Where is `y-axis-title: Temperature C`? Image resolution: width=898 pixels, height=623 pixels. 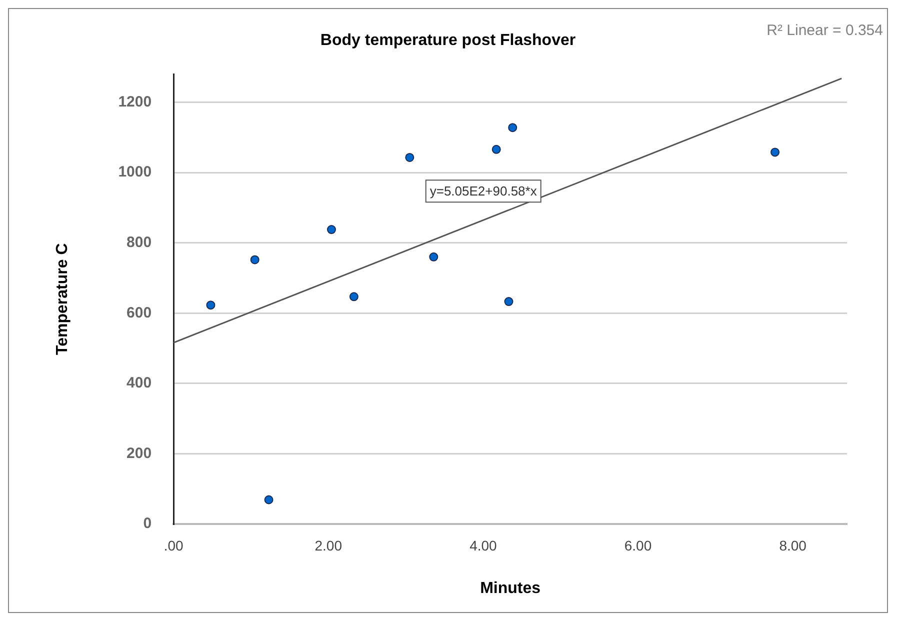
y-axis-title: Temperature C is located at coordinates (63, 298).